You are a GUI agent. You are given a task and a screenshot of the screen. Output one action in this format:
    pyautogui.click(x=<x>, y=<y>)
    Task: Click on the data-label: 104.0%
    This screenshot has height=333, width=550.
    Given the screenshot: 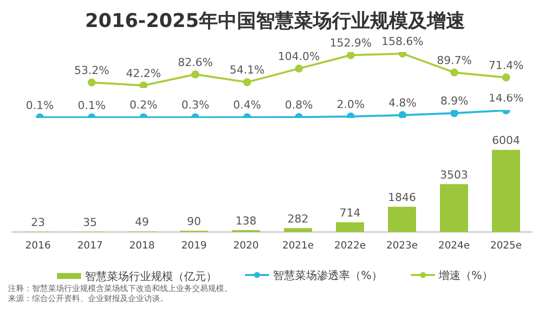 What is the action you would take?
    pyautogui.click(x=299, y=56)
    